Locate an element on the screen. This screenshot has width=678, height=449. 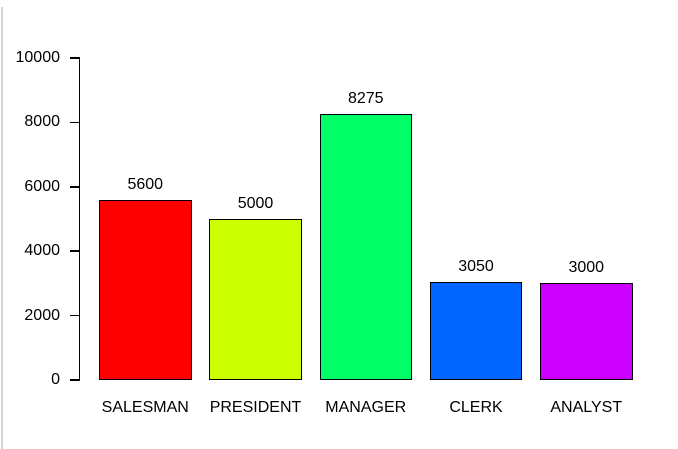
bar-analyst is located at coordinates (586, 331).